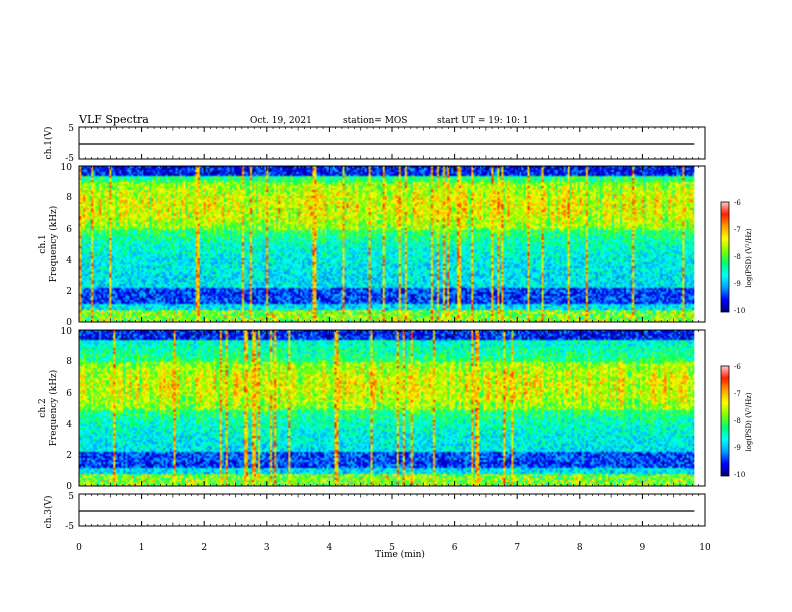  I want to click on ch1-cb-tick-m8: -8, so click(737, 257).